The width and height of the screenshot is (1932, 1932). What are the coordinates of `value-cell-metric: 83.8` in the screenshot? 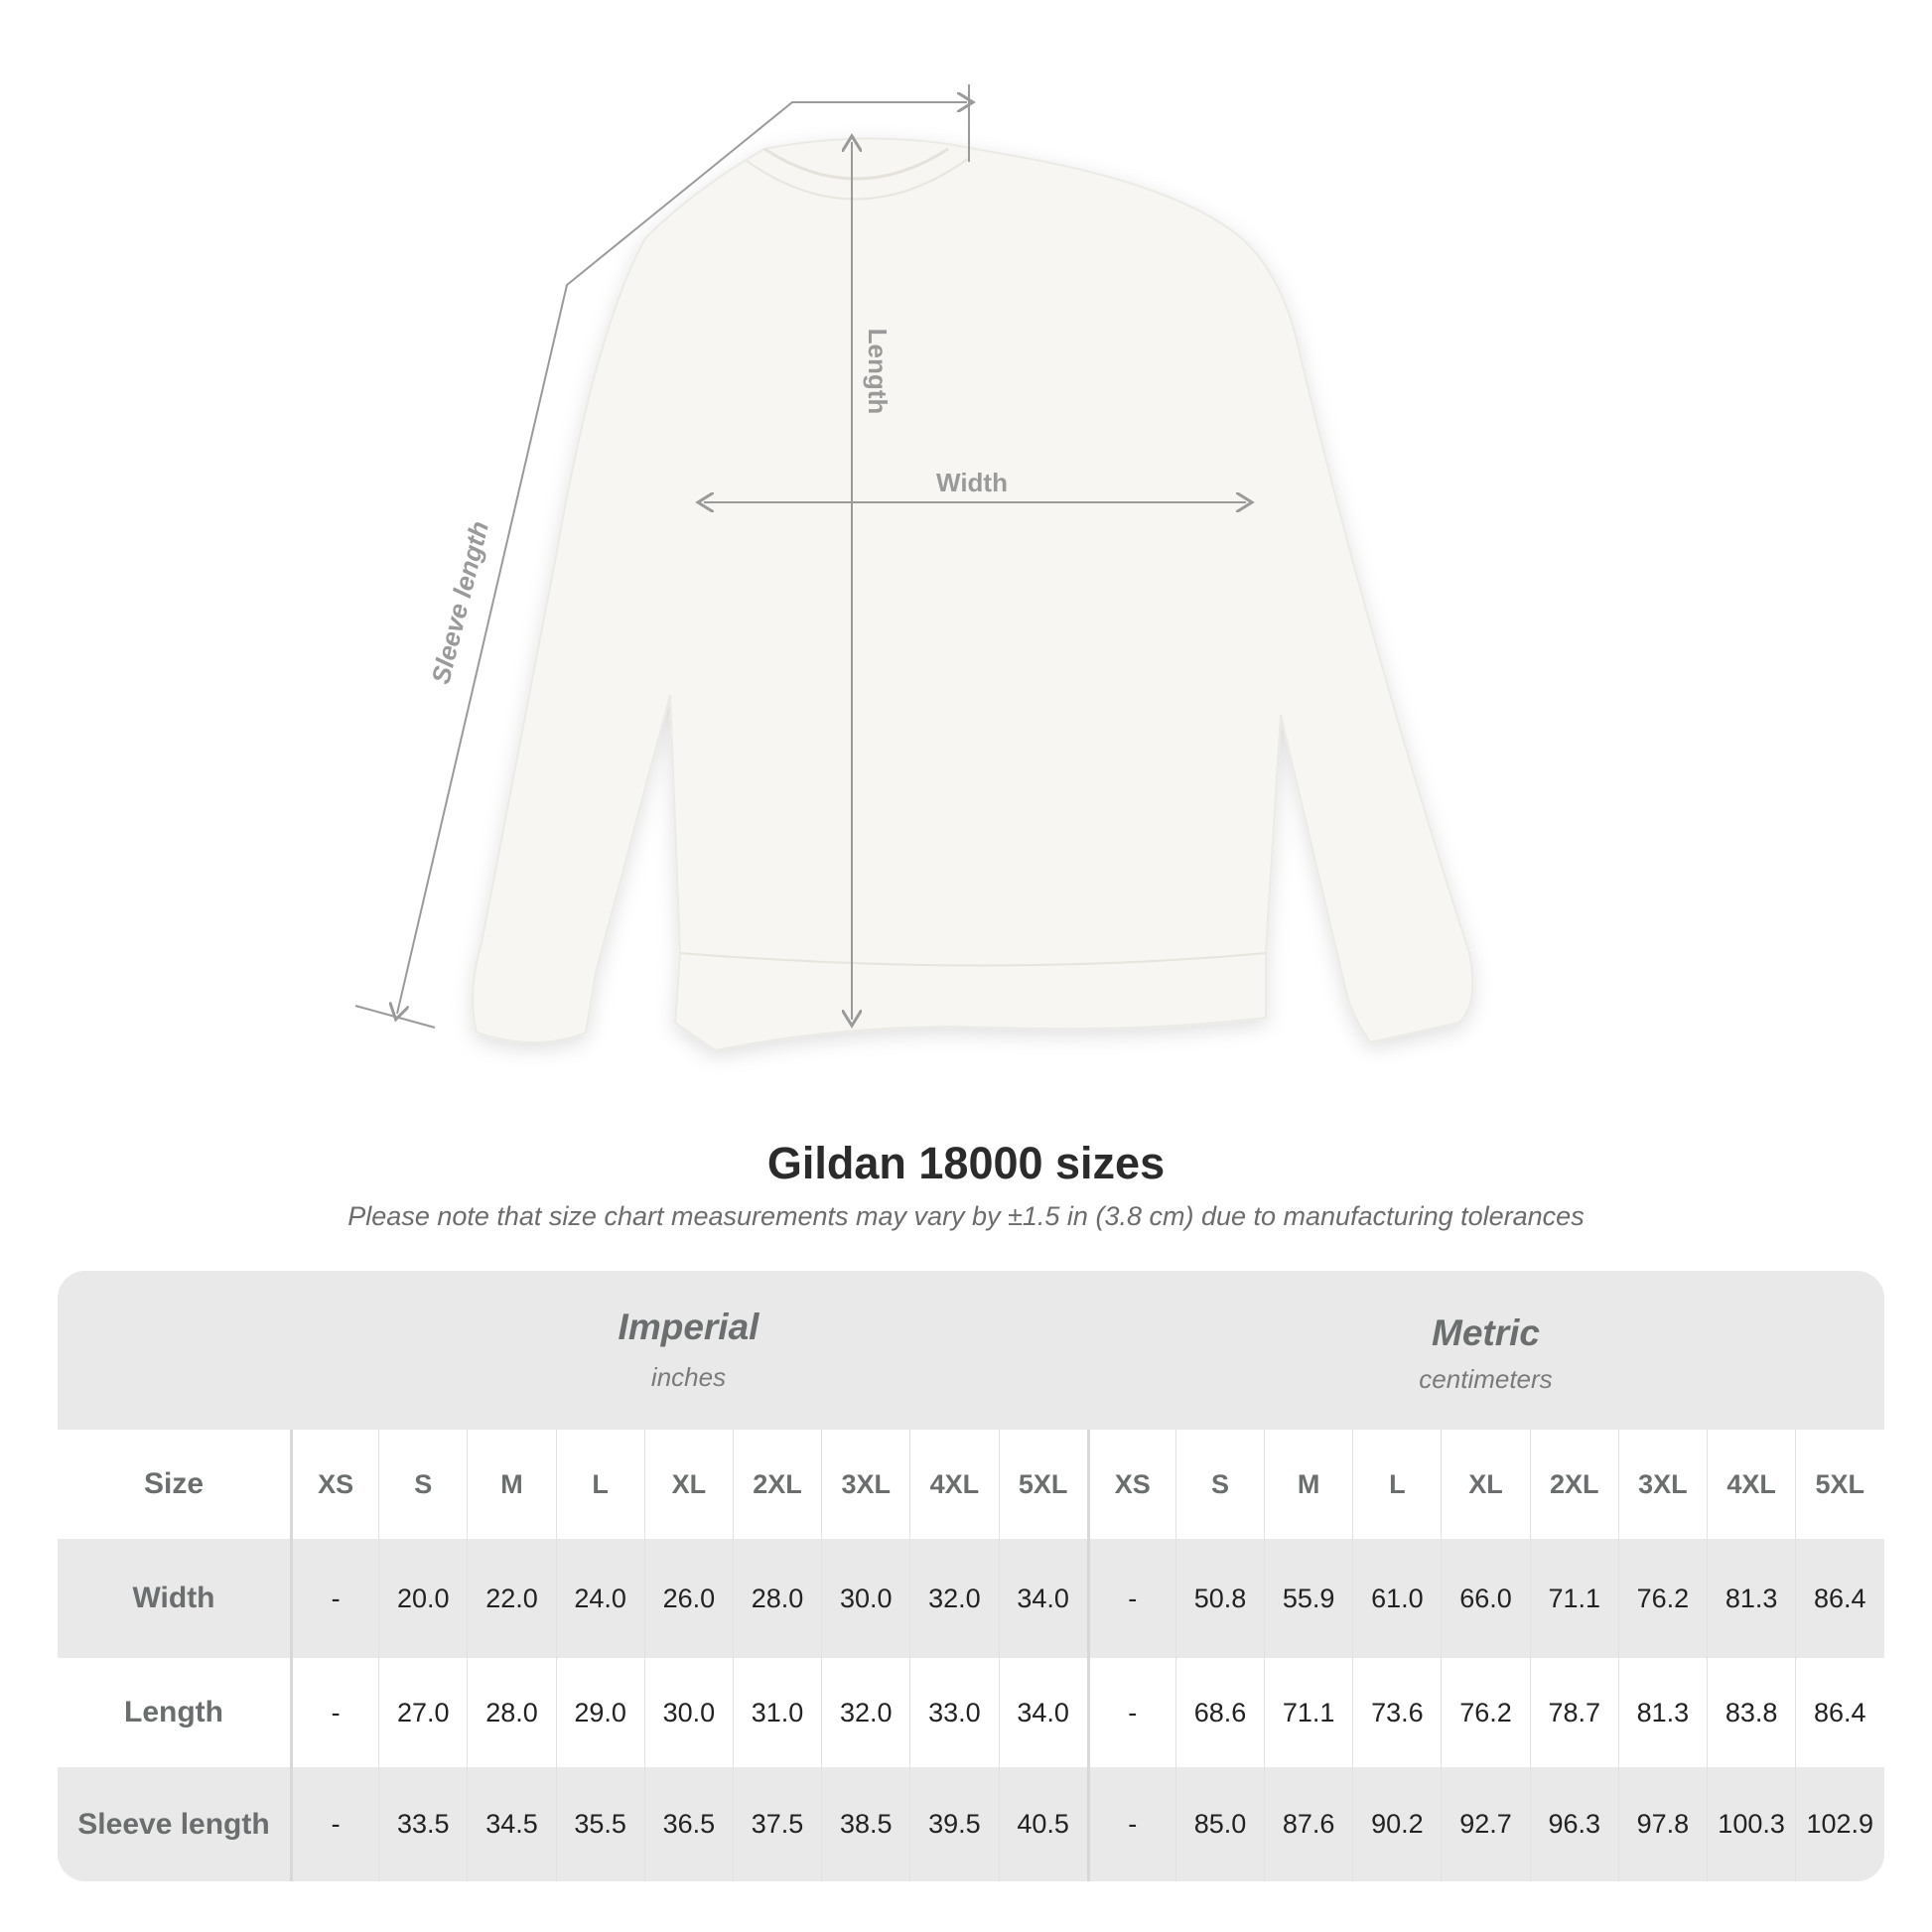 It's located at (1751, 1713).